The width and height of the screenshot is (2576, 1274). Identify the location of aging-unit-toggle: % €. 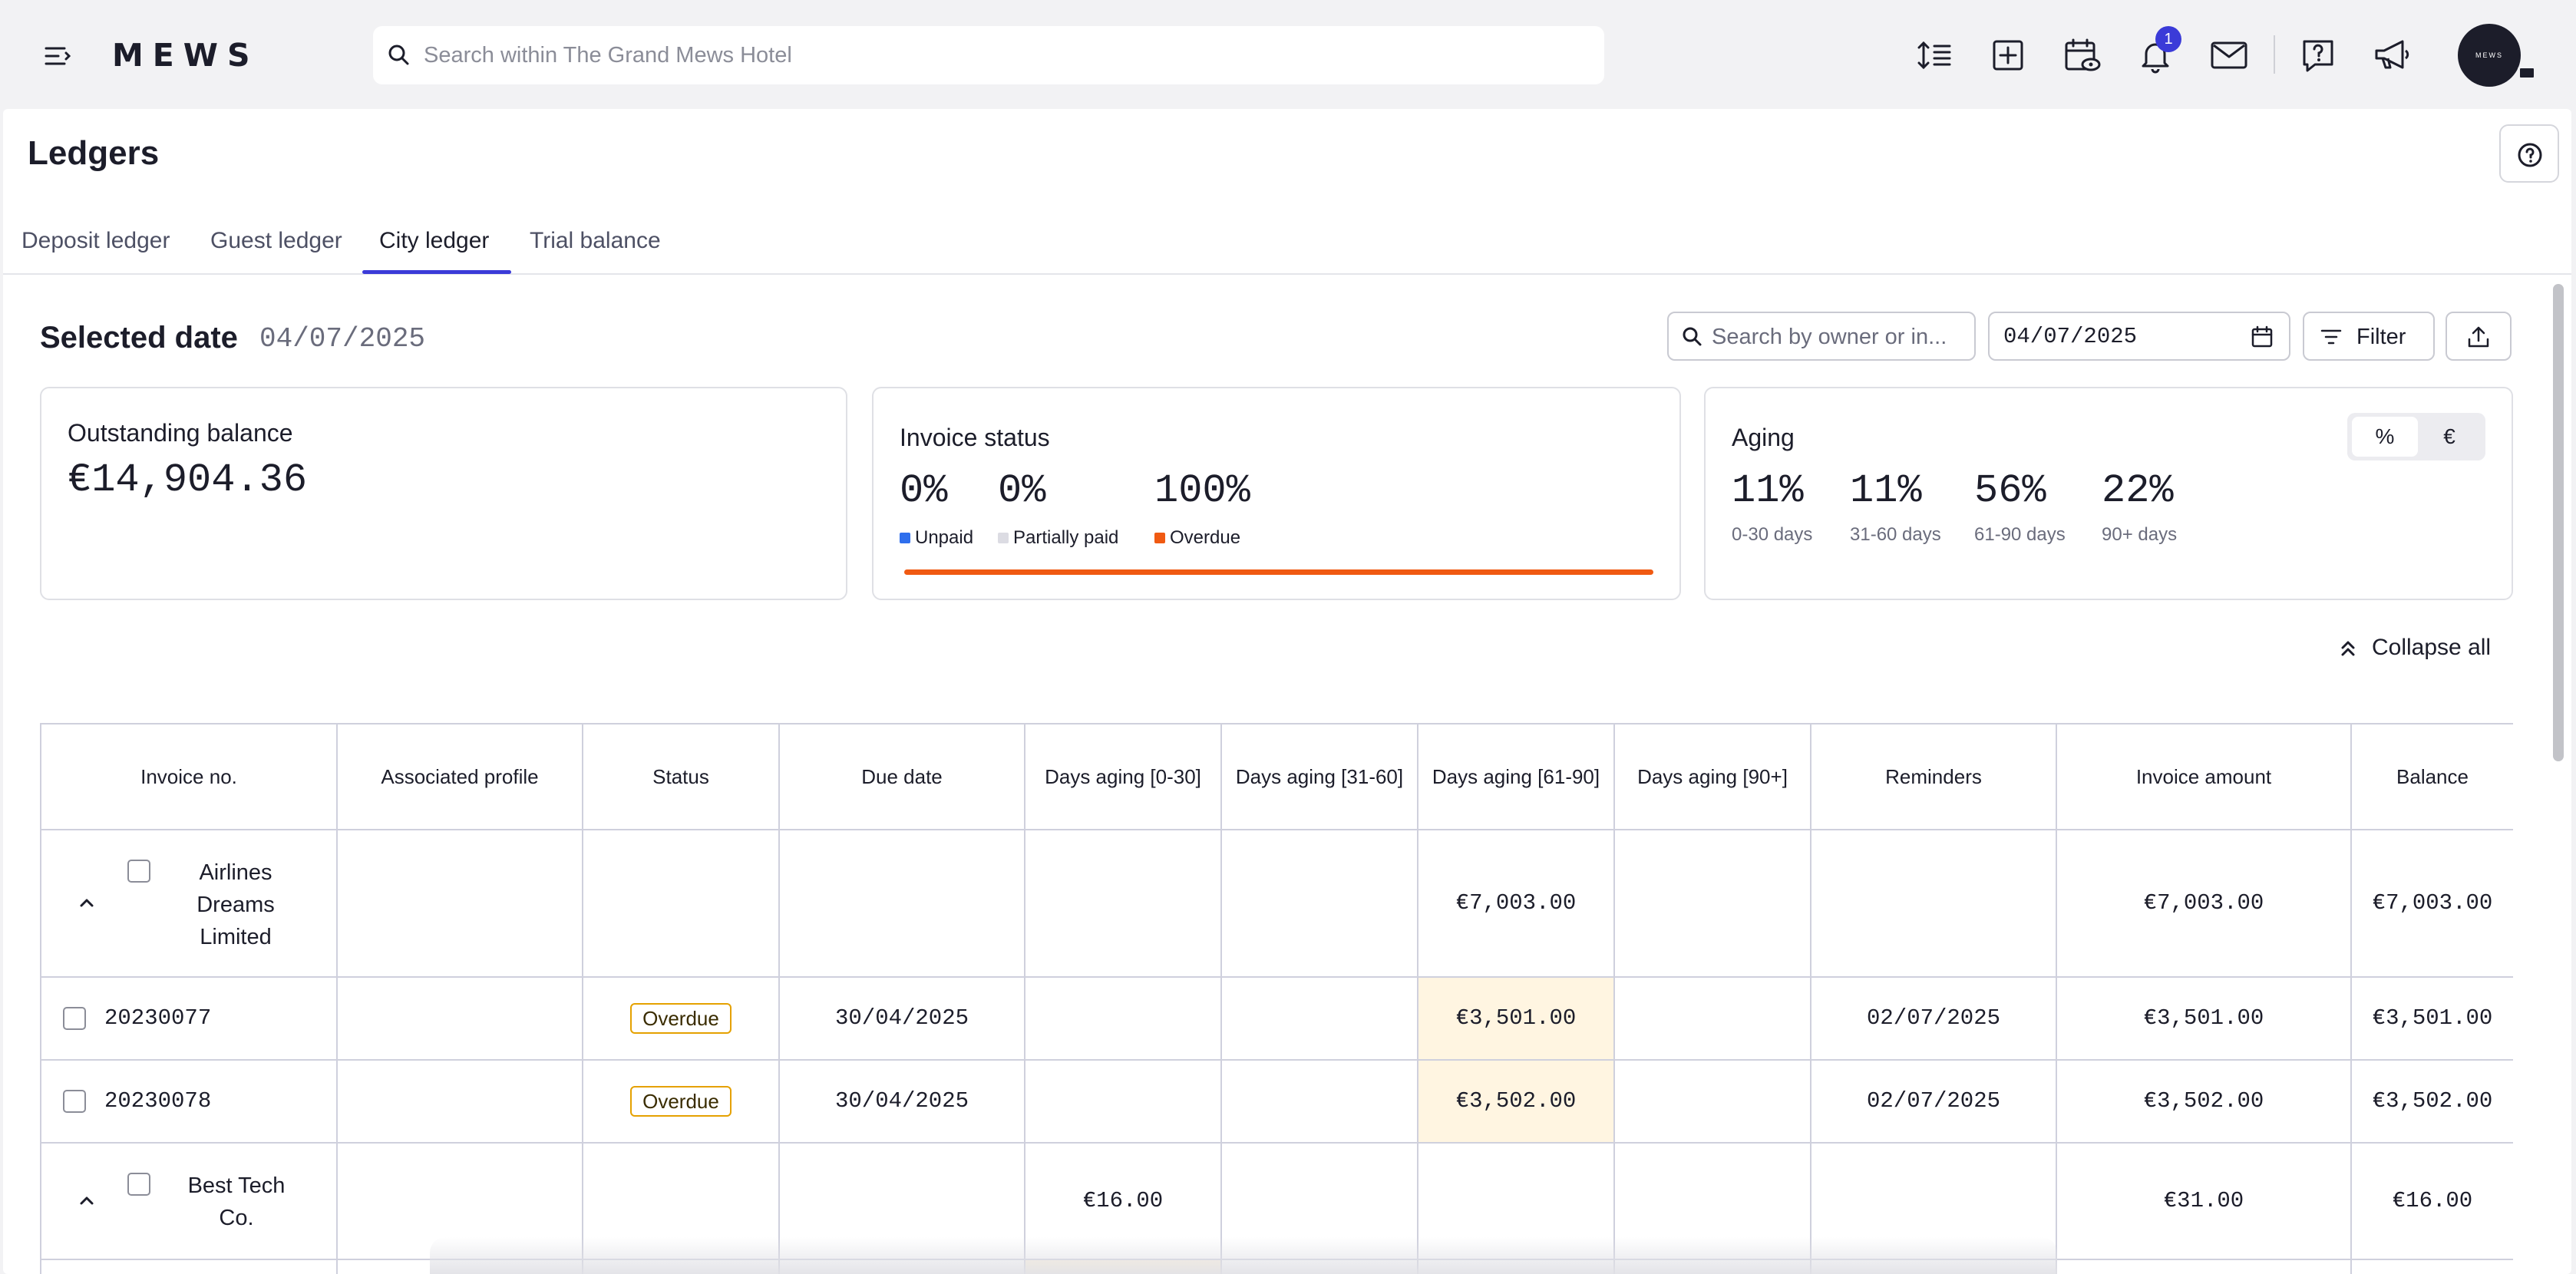
(2416, 436).